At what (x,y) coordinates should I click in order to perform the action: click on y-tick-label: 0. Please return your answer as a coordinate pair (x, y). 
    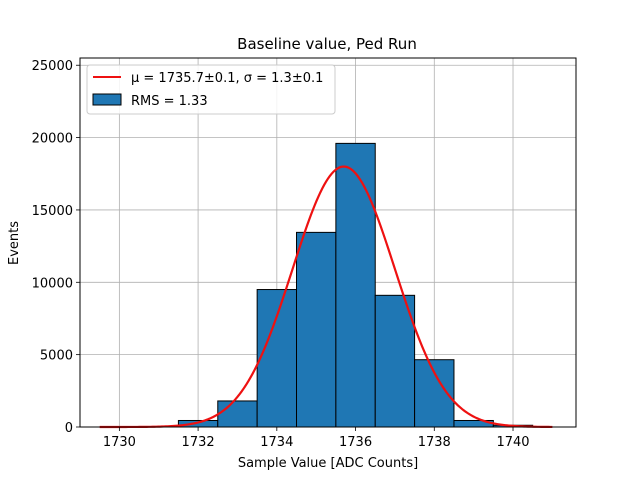
    Looking at the image, I should click on (69, 428).